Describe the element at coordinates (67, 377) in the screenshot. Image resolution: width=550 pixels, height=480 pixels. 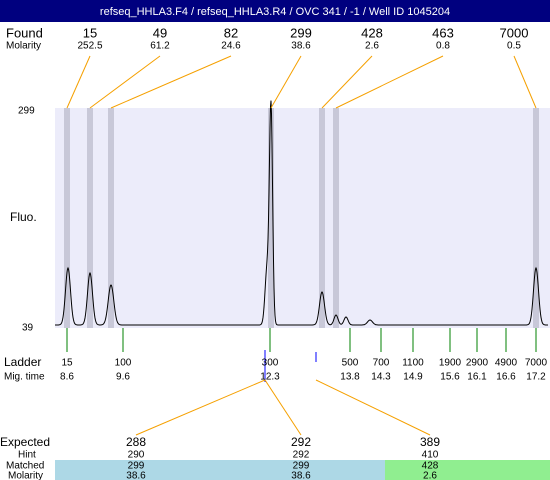
I see `ladder-time: 8.6` at that location.